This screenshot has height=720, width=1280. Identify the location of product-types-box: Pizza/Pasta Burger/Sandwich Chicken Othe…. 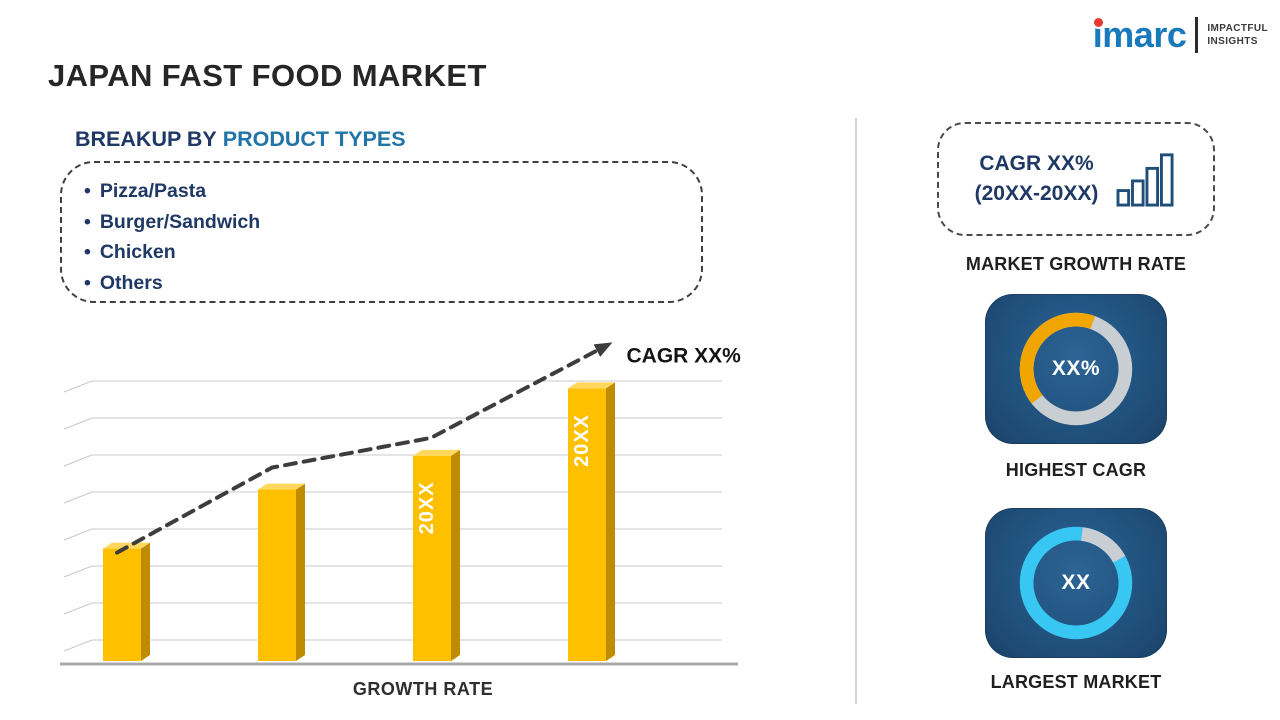
(381, 232).